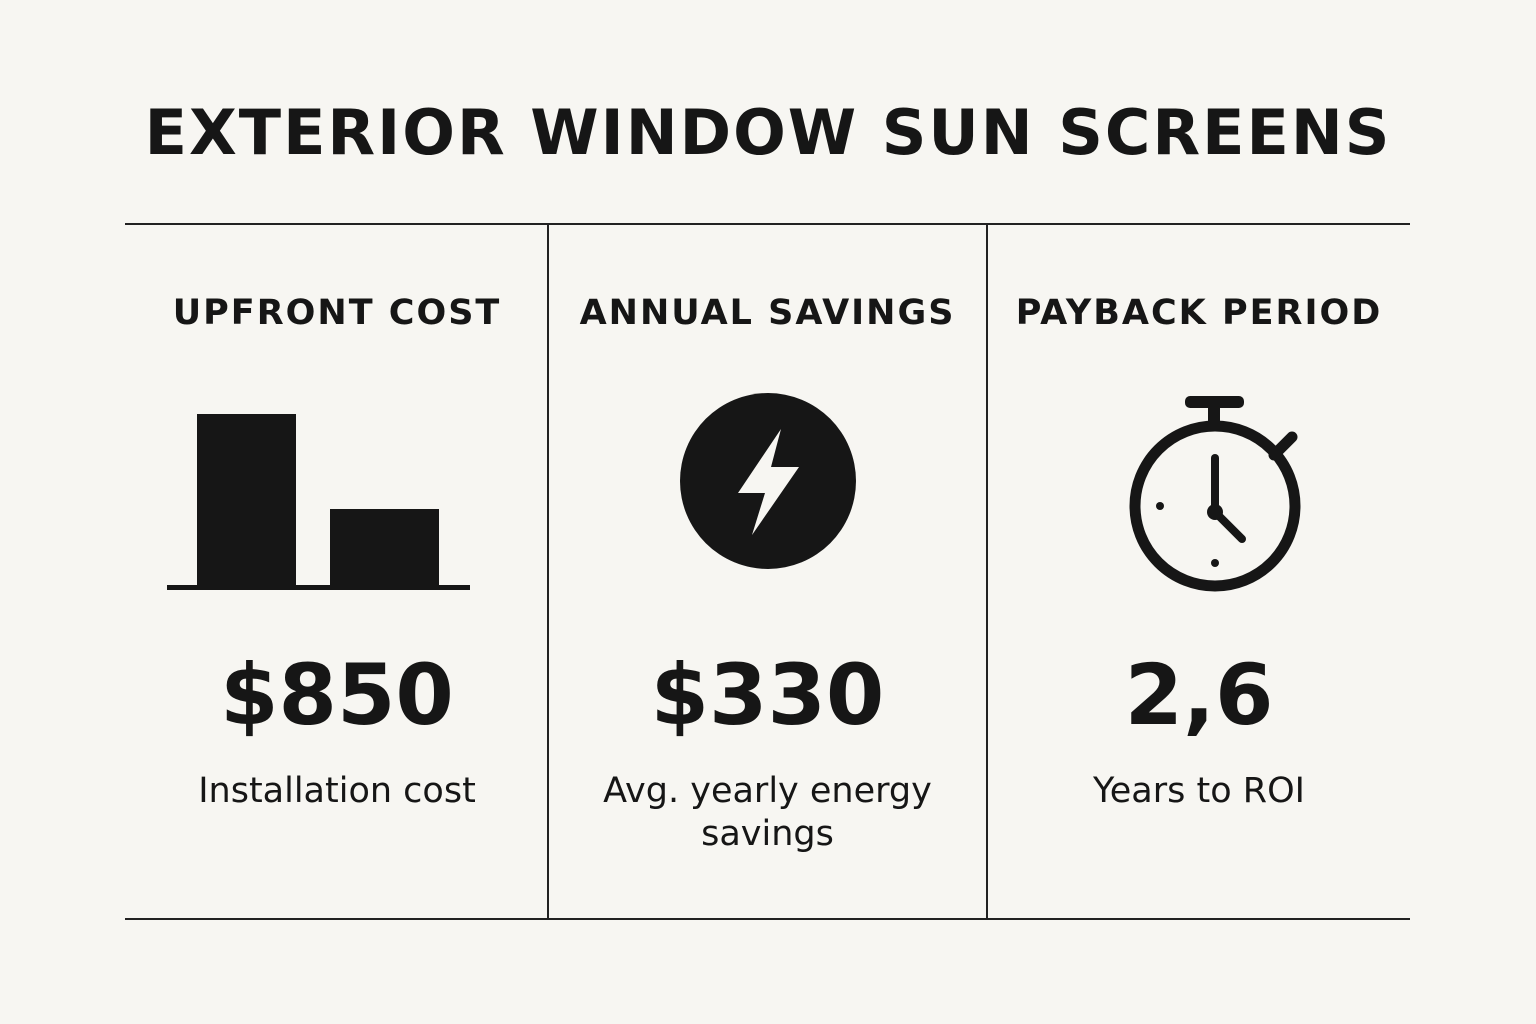 The width and height of the screenshot is (1536, 1024). I want to click on cost-value: $850, so click(337, 695).